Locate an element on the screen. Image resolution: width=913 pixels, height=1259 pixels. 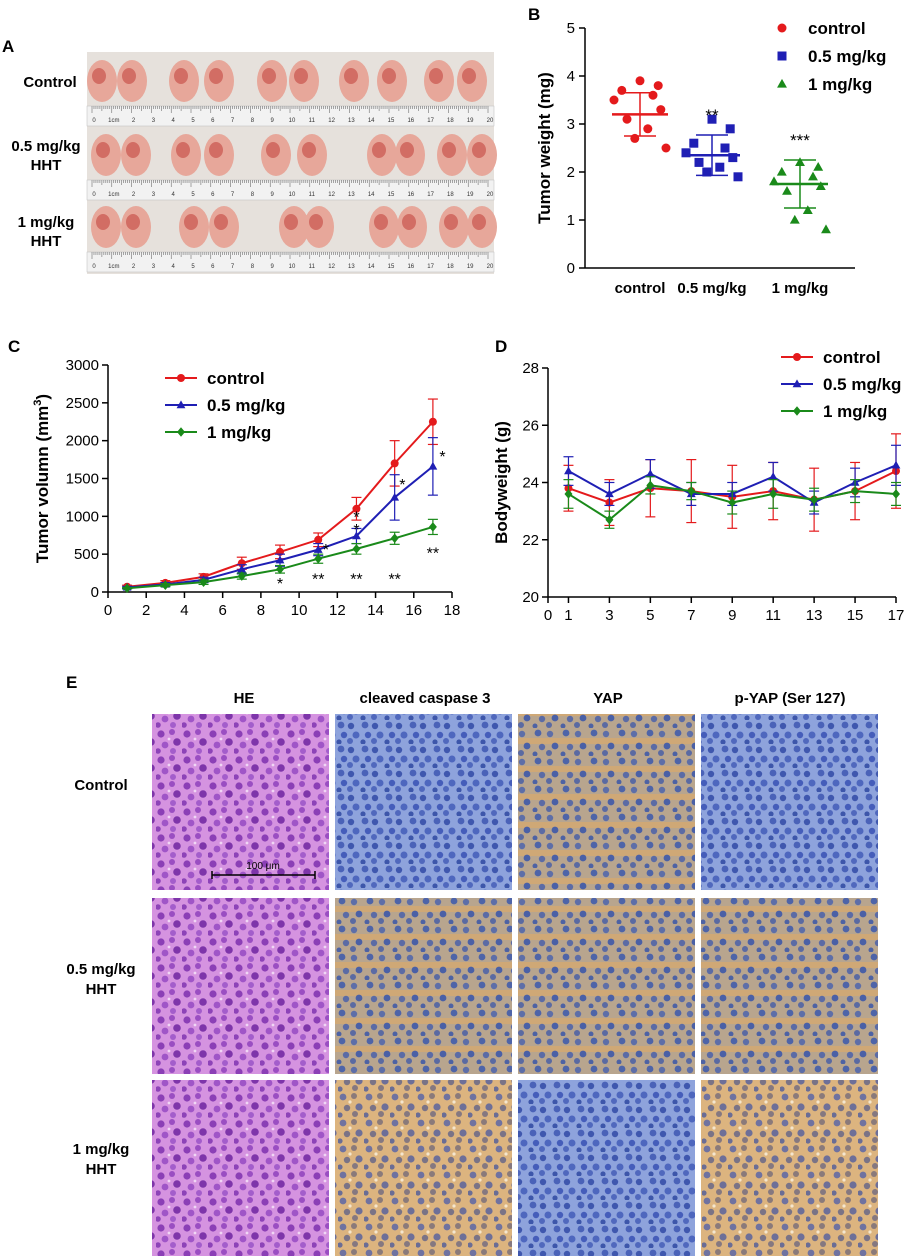
ruler-label: 4 is located at coordinates (174, 121).